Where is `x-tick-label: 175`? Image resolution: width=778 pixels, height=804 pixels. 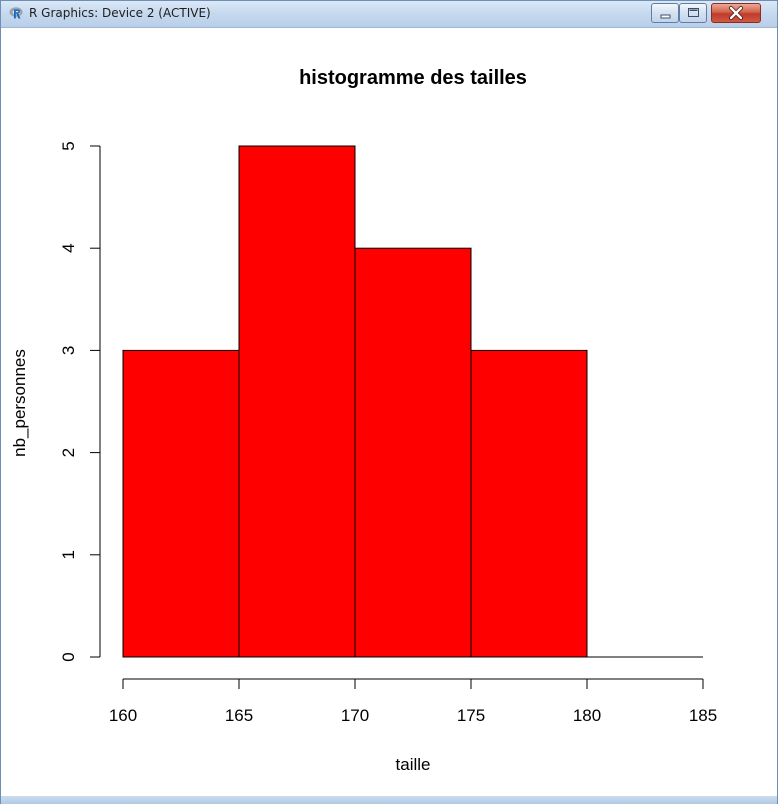
x-tick-label: 175 is located at coordinates (471, 715).